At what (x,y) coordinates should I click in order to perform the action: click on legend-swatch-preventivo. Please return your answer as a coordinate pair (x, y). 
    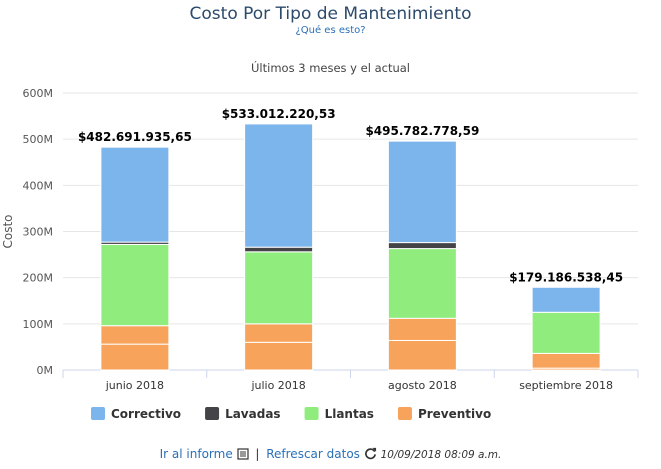
    Looking at the image, I should click on (404, 413).